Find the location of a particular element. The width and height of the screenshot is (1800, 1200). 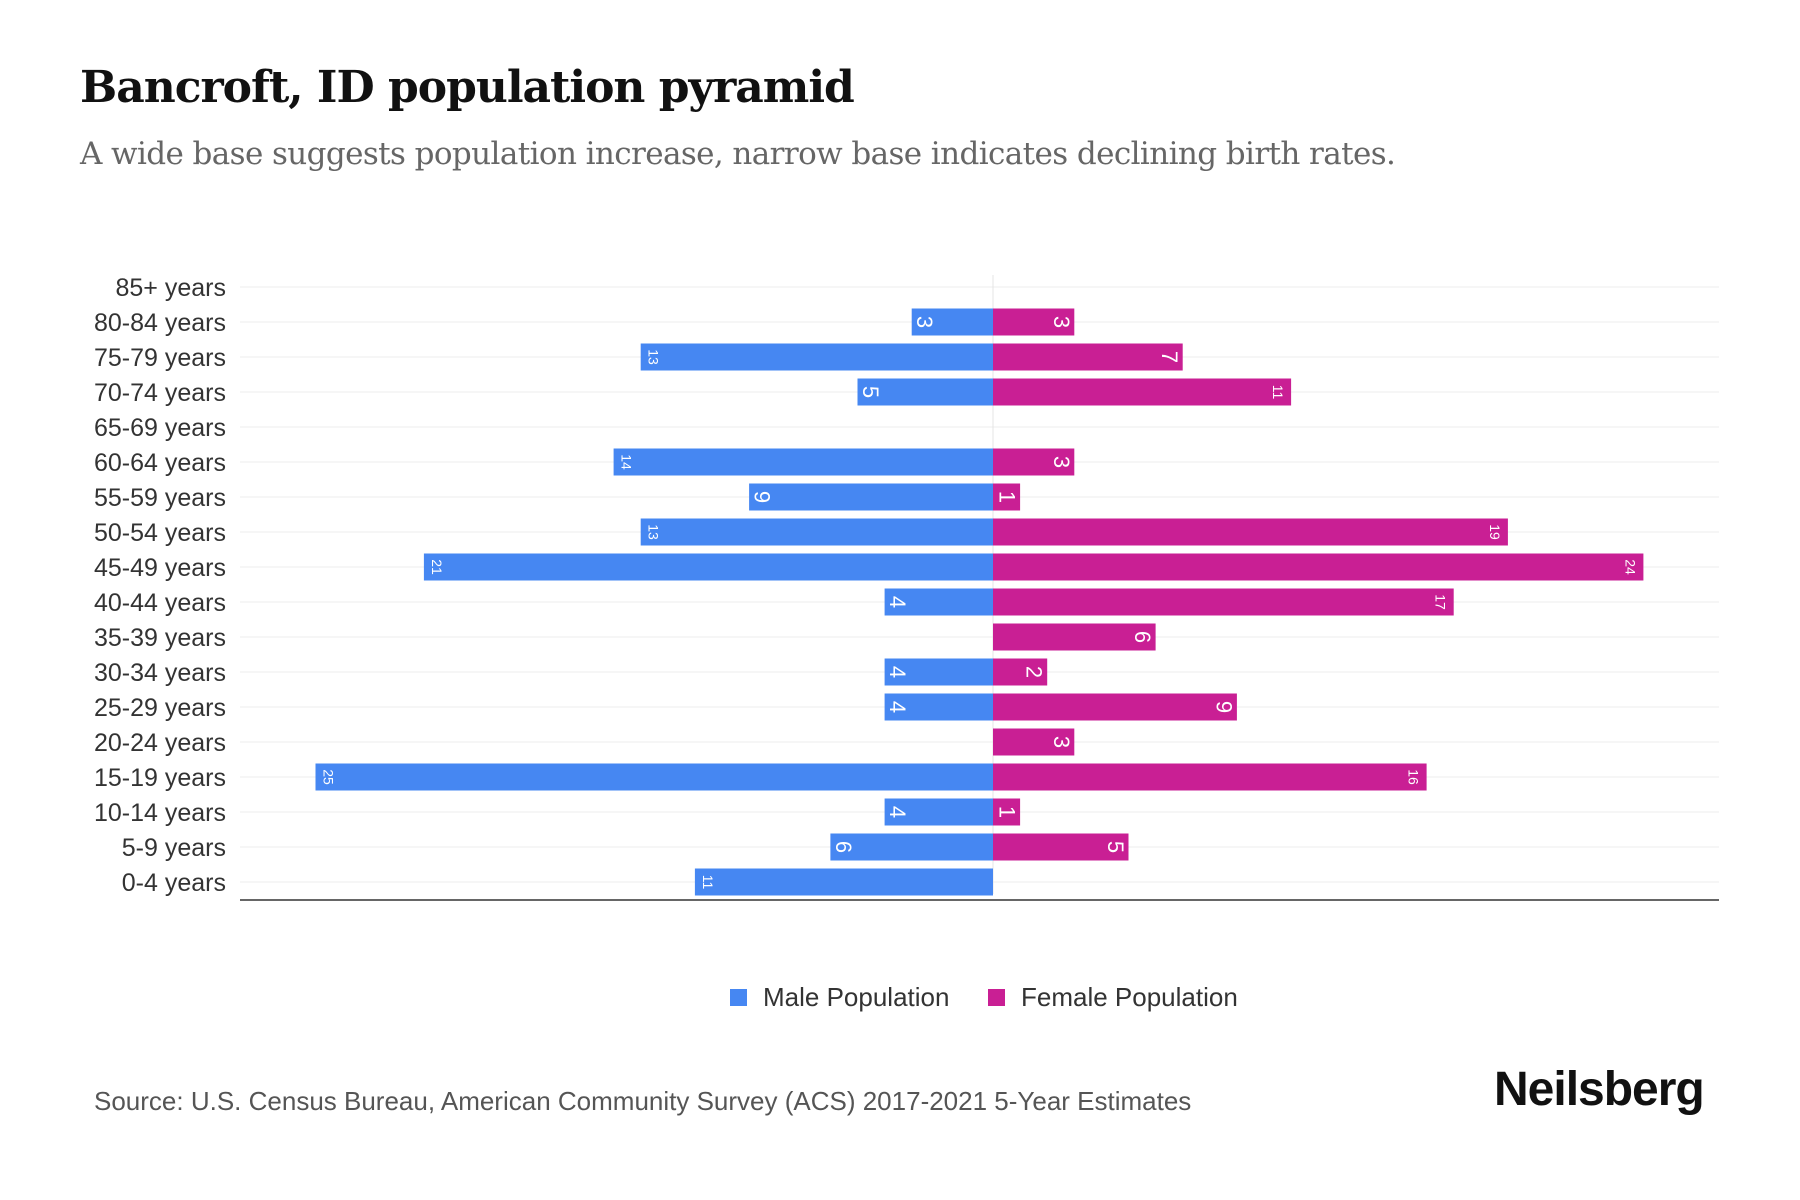

chart-title: Bancroft, ID population pyramid is located at coordinates (467, 87).